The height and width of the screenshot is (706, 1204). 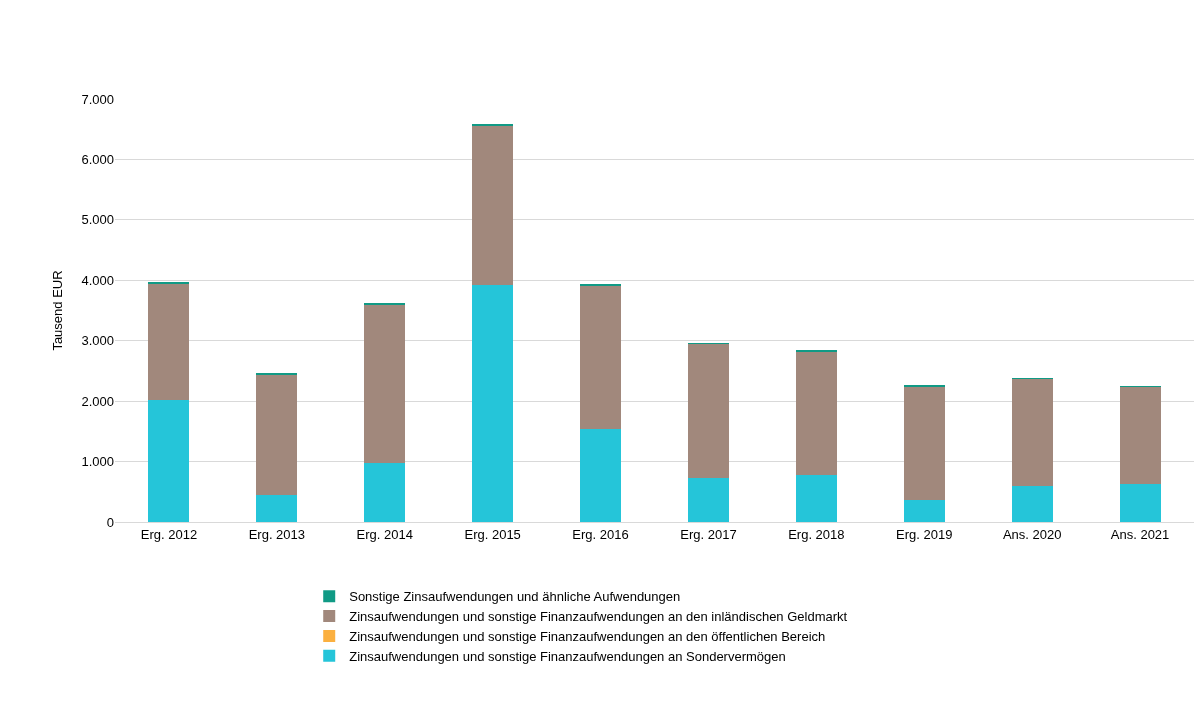 I want to click on x-tick-label: Erg. 2015, so click(x=492, y=534).